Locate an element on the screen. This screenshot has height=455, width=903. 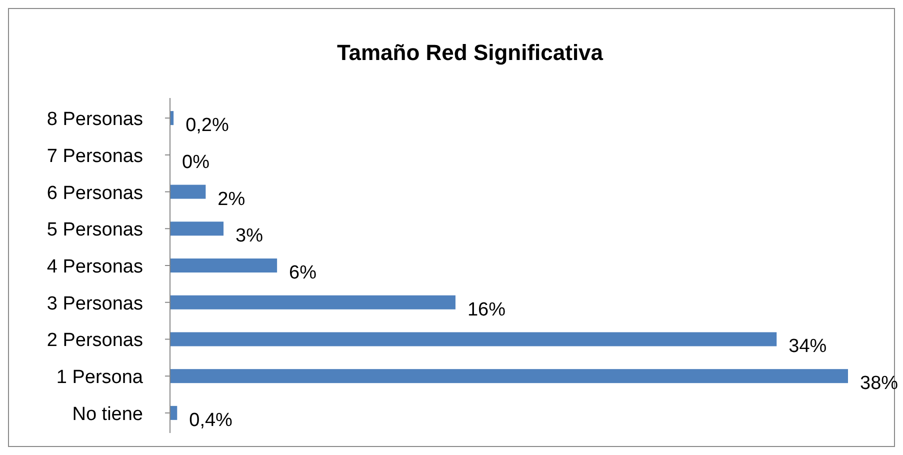
data-label: 0,2% is located at coordinates (207, 125).